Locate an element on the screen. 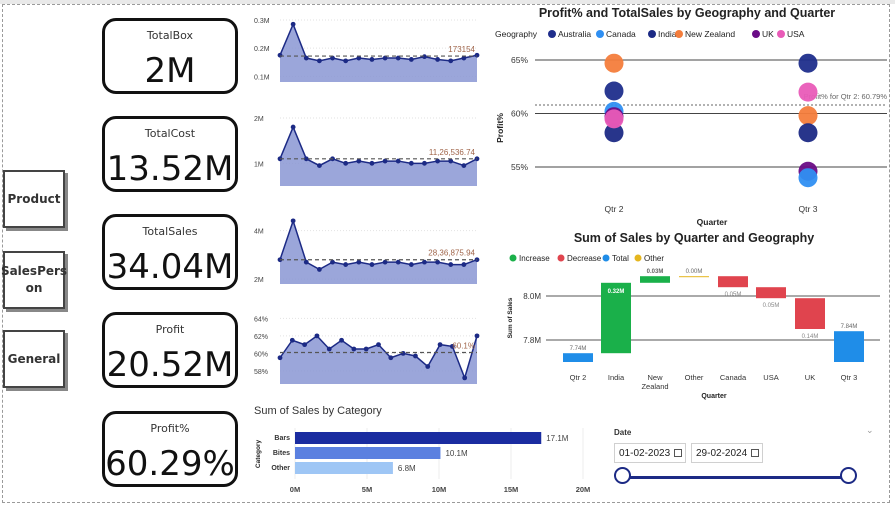 The width and height of the screenshot is (895, 507). scatter-y-axis-label: Profit% is located at coordinates (500, 128).